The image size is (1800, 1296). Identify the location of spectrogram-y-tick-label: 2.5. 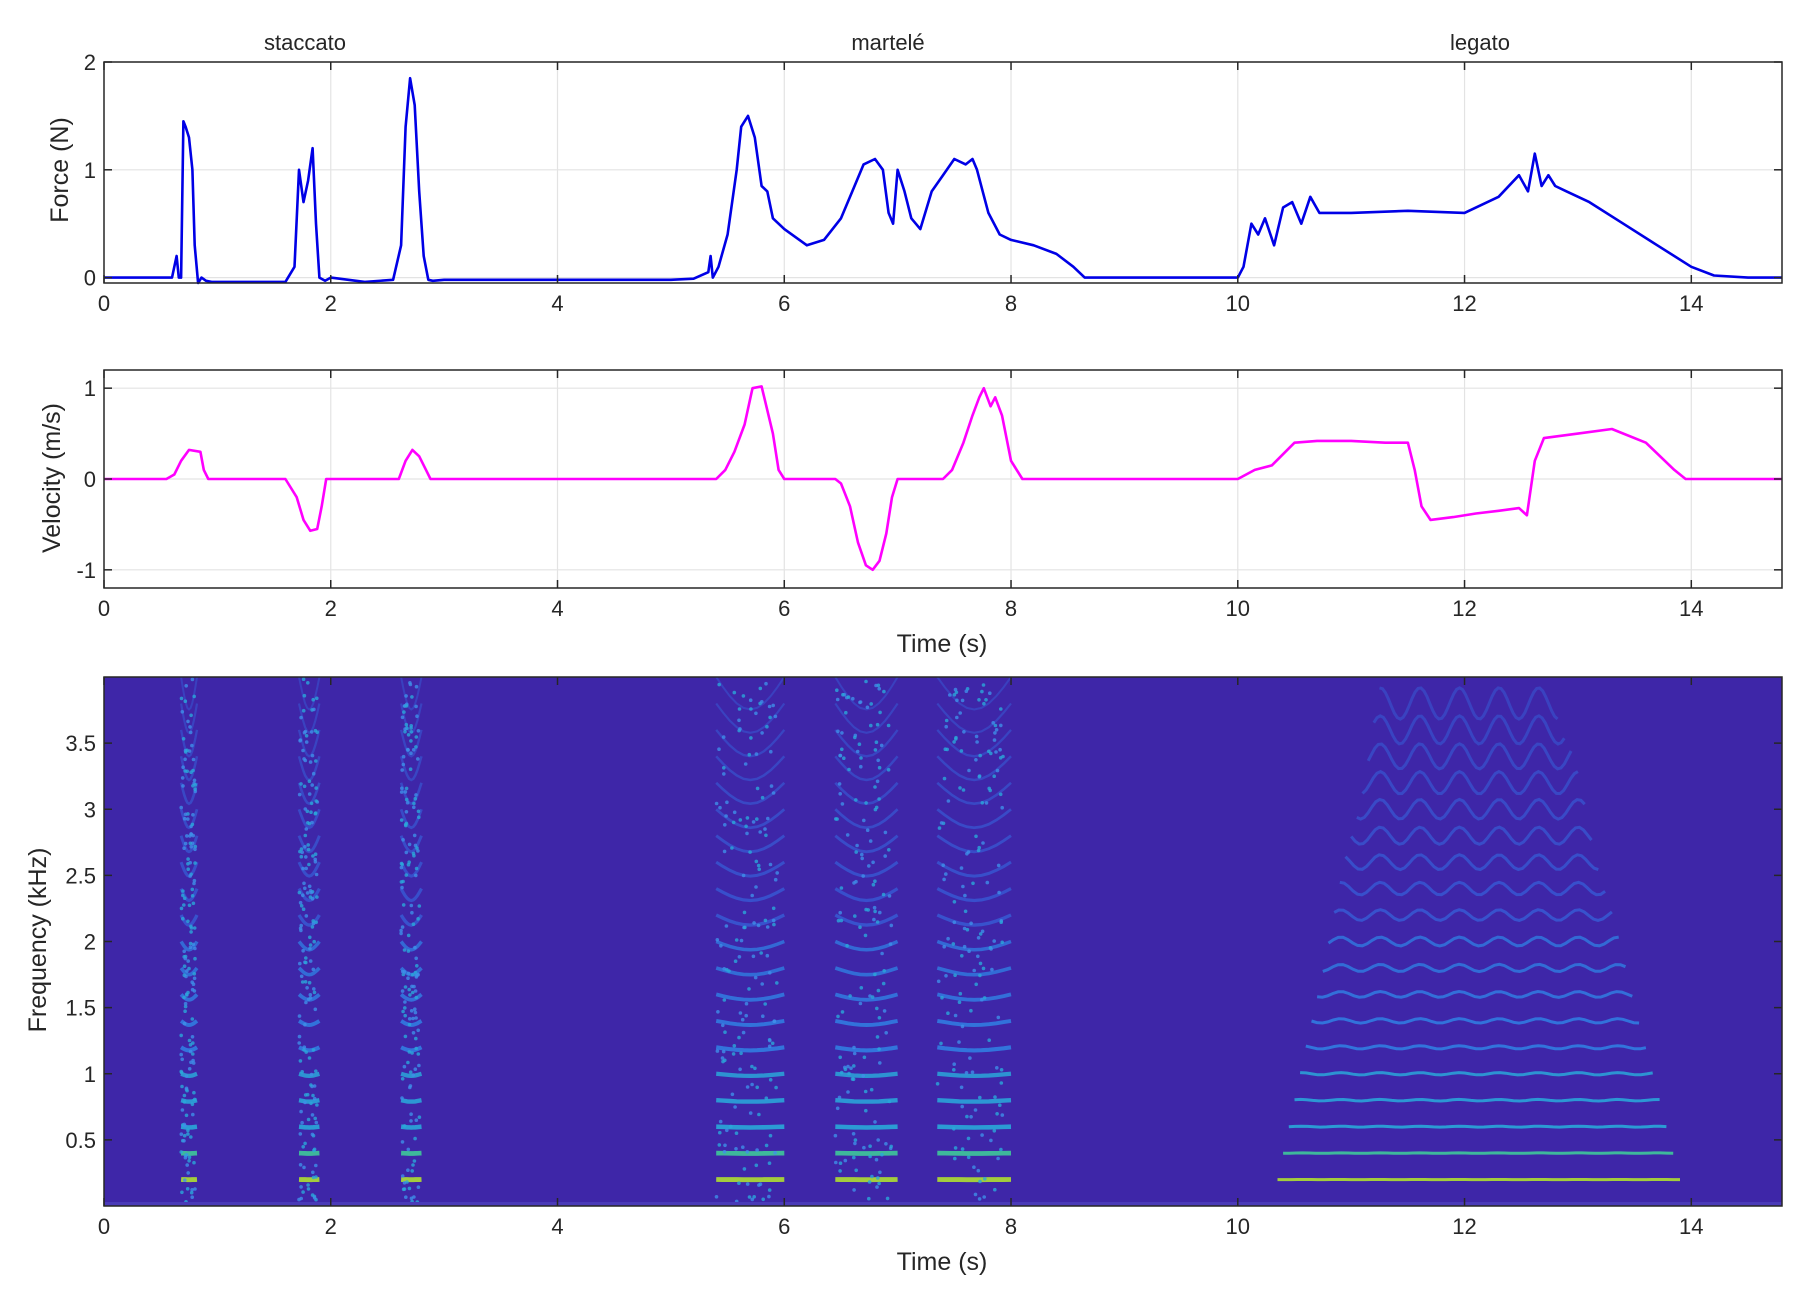
(80, 875).